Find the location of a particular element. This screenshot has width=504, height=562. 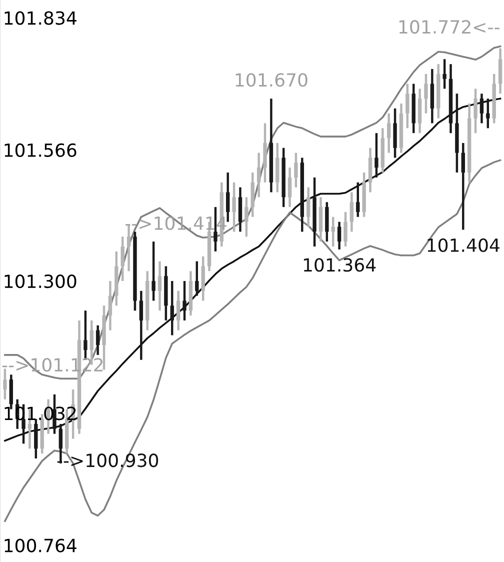

y-tick-label: 101.300 is located at coordinates (40, 281).